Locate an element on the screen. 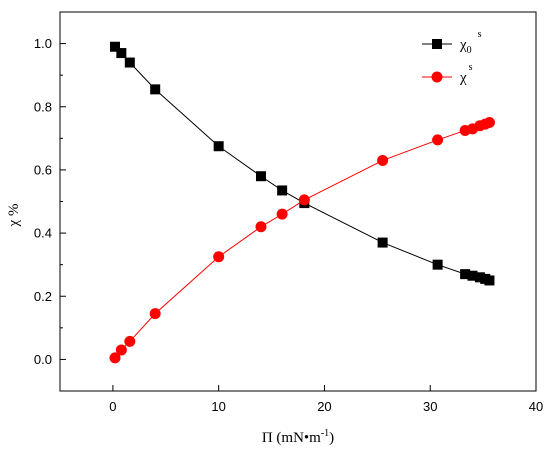  y-tick-label: 0.6 is located at coordinates (43, 169).